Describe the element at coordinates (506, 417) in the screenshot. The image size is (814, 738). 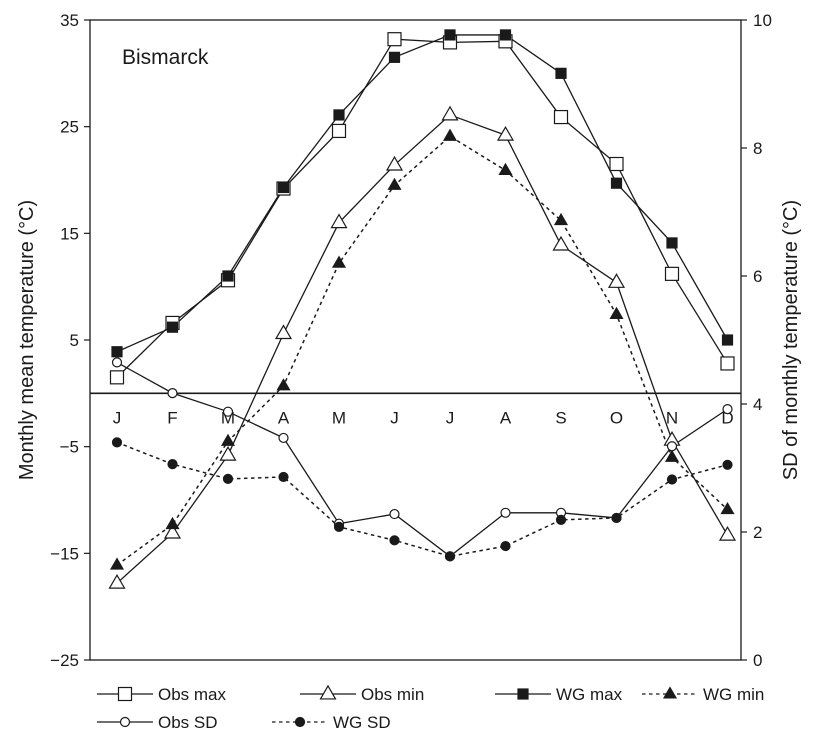
I see `month-label: A` at that location.